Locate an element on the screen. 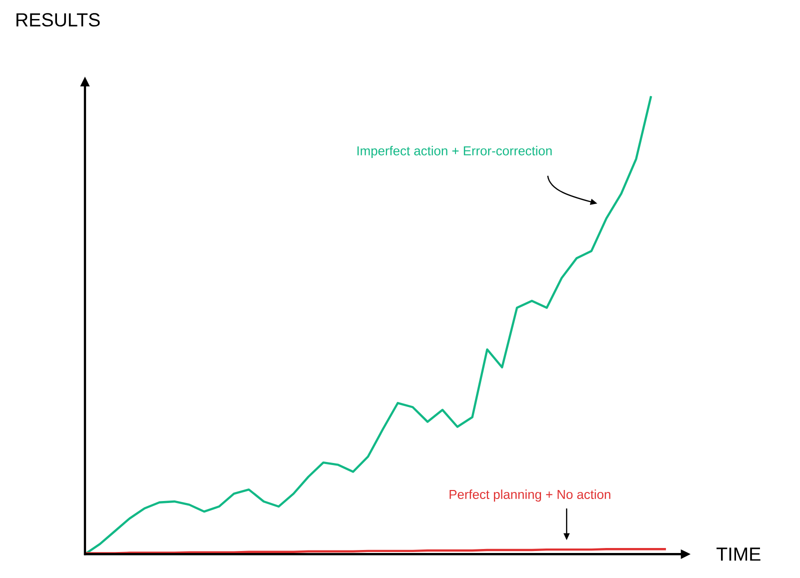 Image resolution: width=800 pixels, height=578 pixels. text: Perfect planning + No action is located at coordinates (530, 496).